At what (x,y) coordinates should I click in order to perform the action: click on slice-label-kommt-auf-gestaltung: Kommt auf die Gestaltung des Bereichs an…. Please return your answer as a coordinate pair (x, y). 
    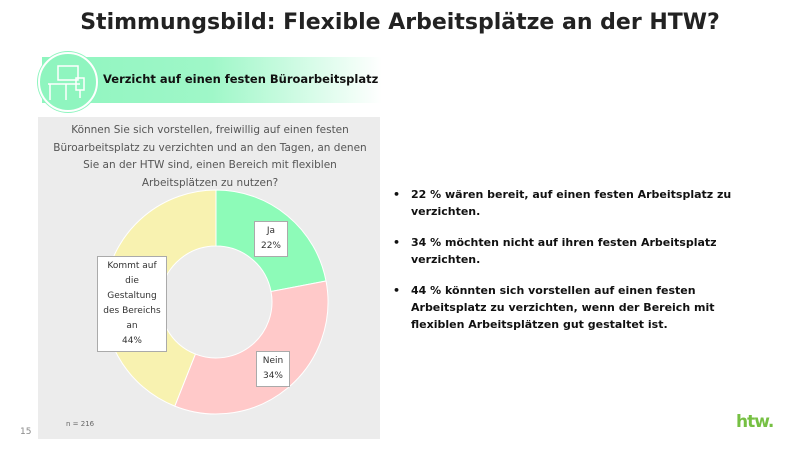
    Looking at the image, I should click on (132, 304).